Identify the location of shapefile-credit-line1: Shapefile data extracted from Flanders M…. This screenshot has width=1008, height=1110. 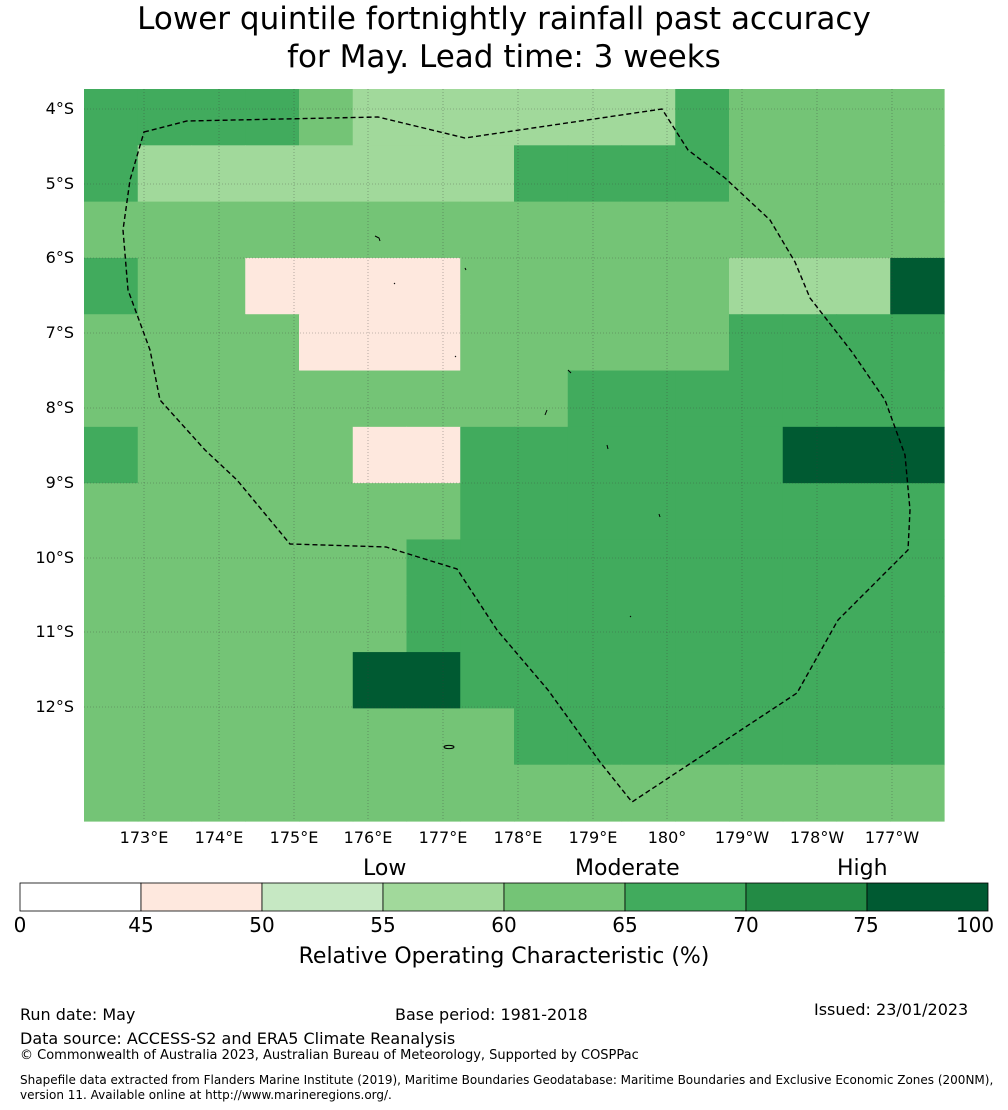
(507, 1080).